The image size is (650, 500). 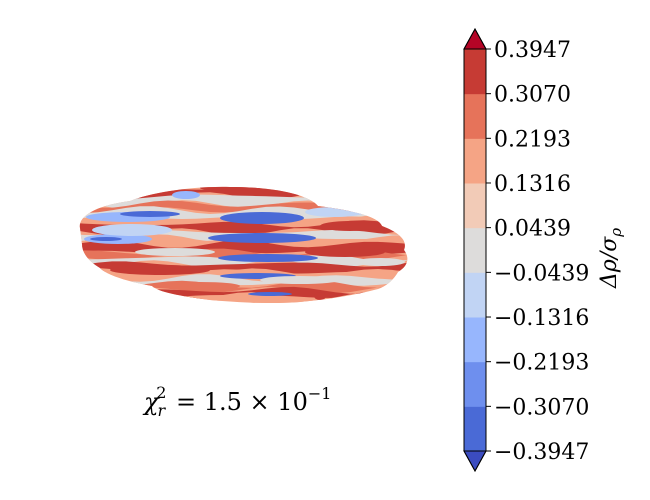 I want to click on colorbar-tick-label: 0.3947, so click(x=532, y=50).